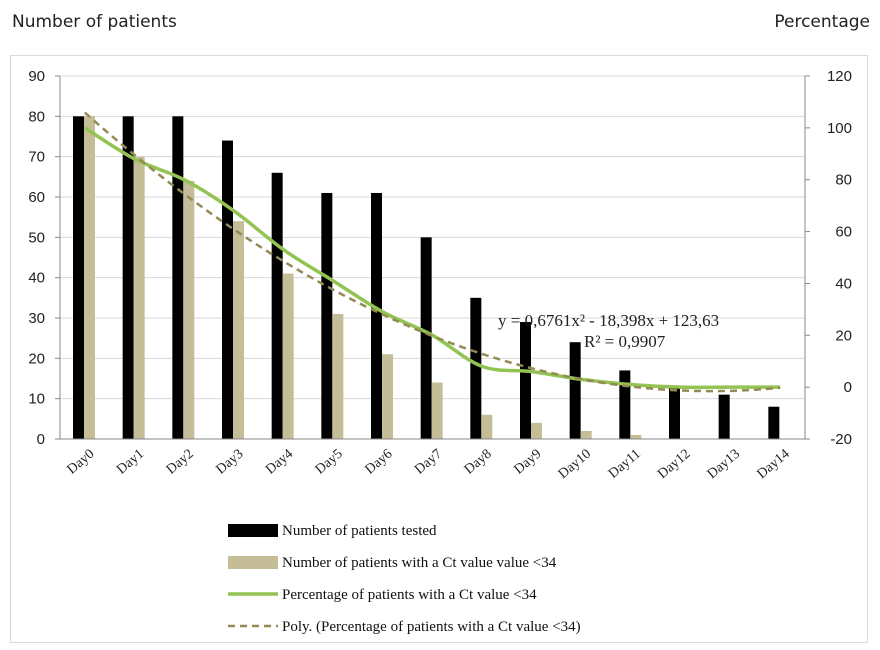 Image resolution: width=880 pixels, height=650 pixels. What do you see at coordinates (822, 22) in the screenshot?
I see `right-axis-title: Percentage` at bounding box center [822, 22].